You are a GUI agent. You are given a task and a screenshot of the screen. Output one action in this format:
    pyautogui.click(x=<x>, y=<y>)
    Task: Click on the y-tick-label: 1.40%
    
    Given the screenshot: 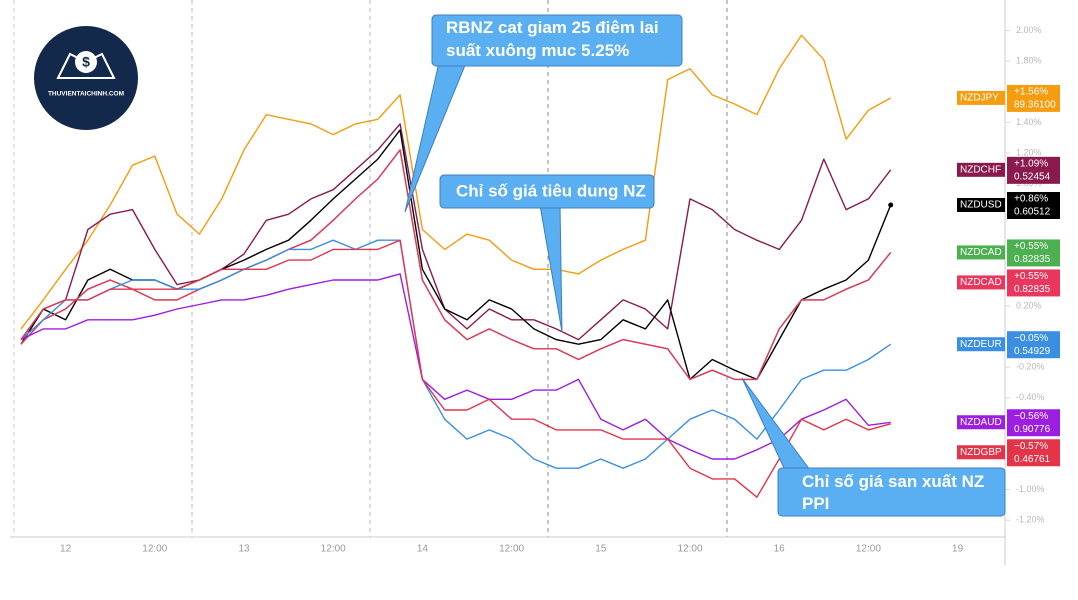 What is the action you would take?
    pyautogui.click(x=1029, y=122)
    